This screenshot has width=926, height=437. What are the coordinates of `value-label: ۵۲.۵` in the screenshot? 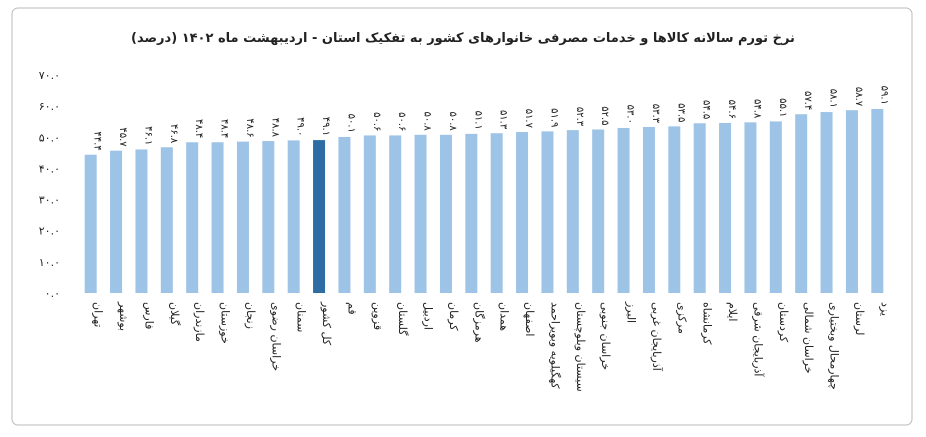 It's located at (604, 115).